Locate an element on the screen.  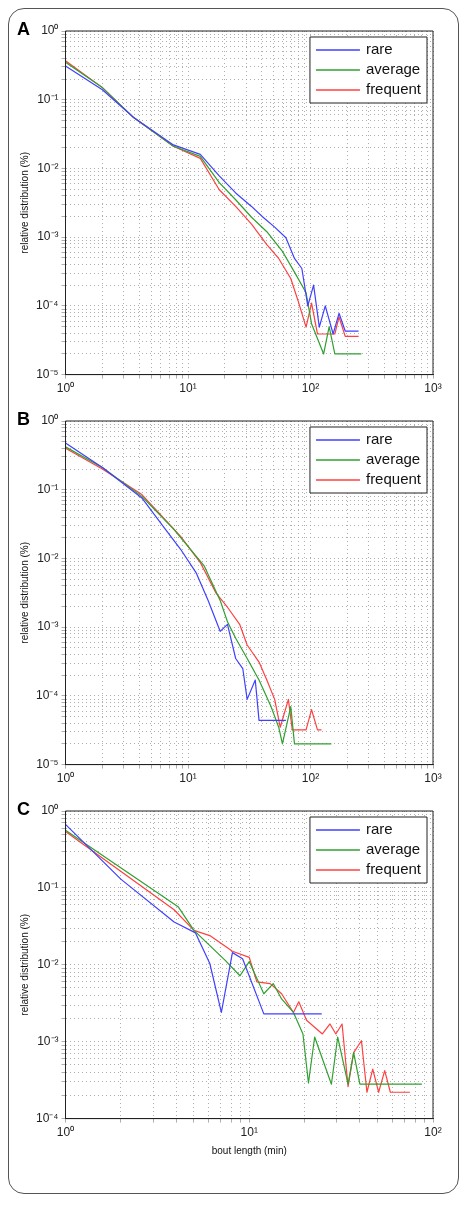
x-axis-title: bout length (min) is located at coordinates (249, 1150).